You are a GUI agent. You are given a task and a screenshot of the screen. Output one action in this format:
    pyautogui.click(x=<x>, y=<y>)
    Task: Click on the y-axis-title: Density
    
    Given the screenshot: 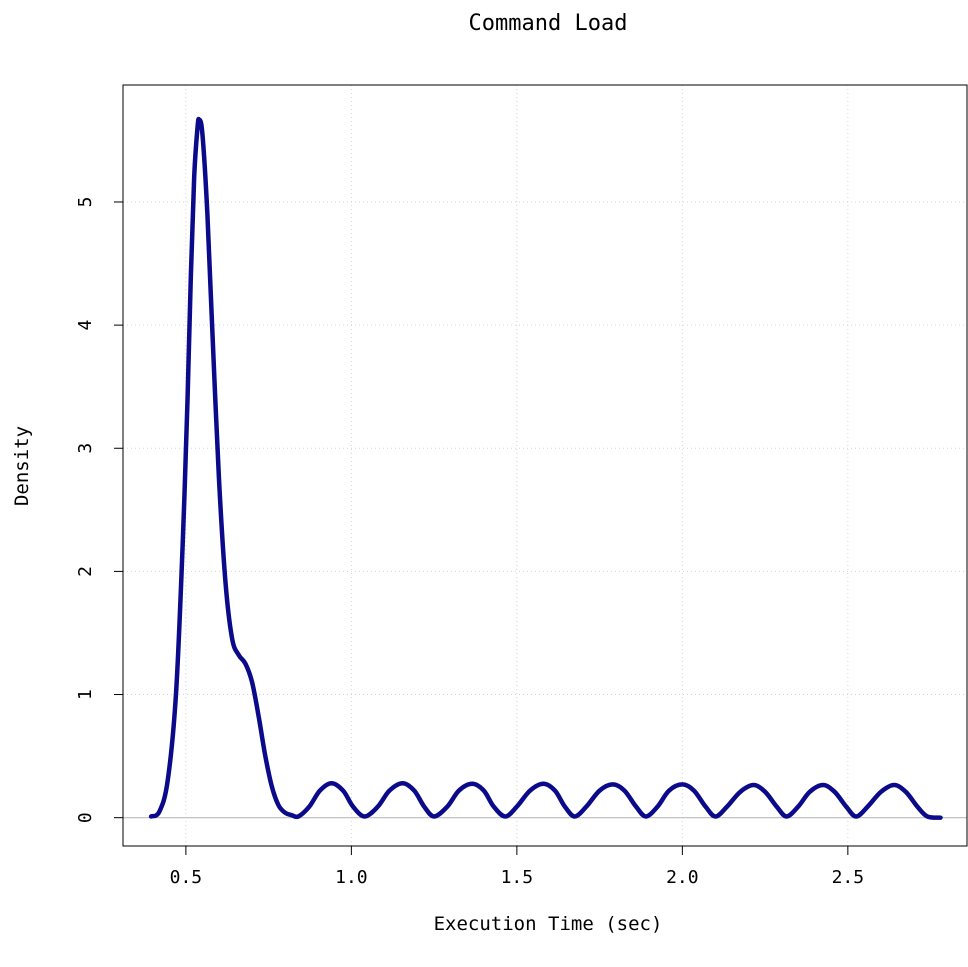 What is the action you would take?
    pyautogui.click(x=22, y=466)
    